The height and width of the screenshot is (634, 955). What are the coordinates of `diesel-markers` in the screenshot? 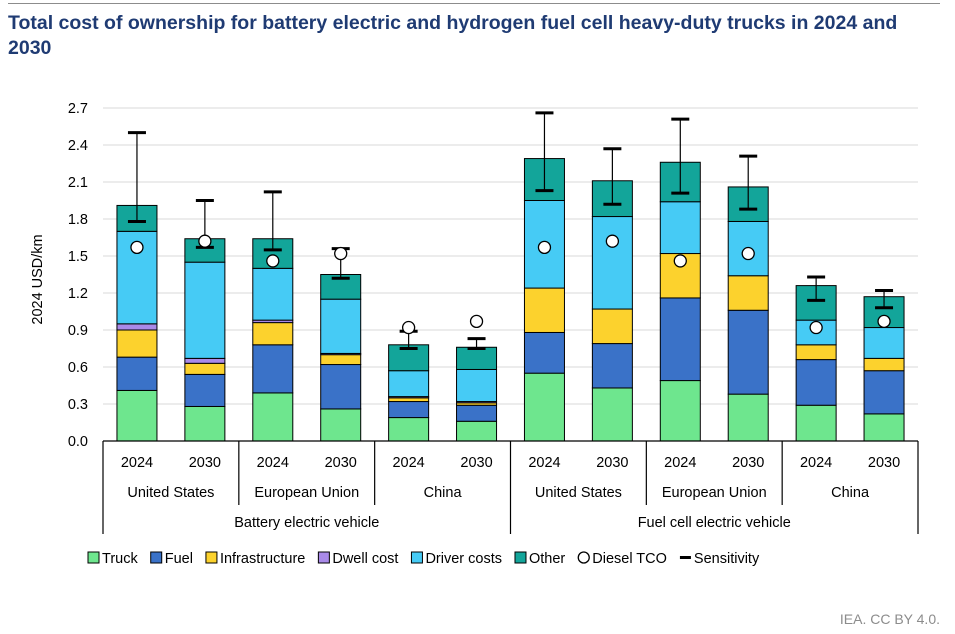 It's located at (510, 284).